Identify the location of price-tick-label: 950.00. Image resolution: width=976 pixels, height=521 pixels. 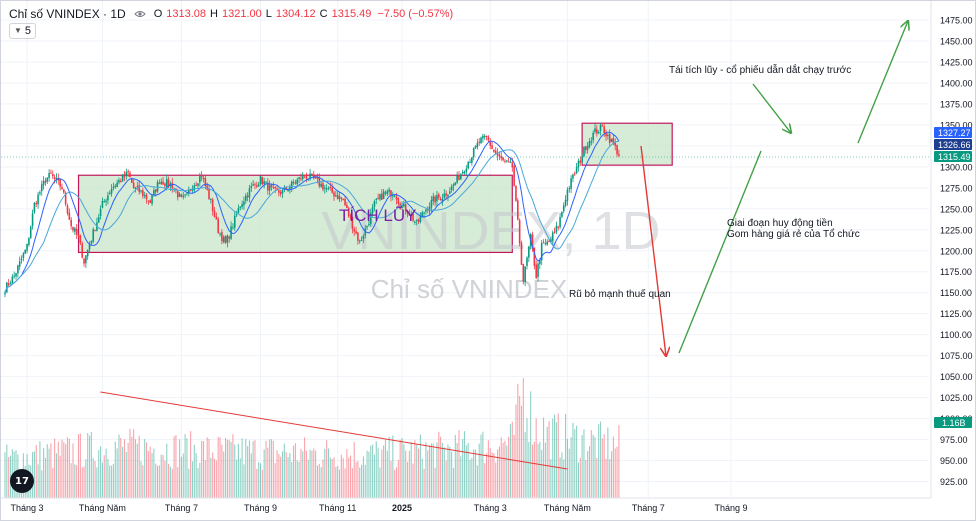
(954, 461).